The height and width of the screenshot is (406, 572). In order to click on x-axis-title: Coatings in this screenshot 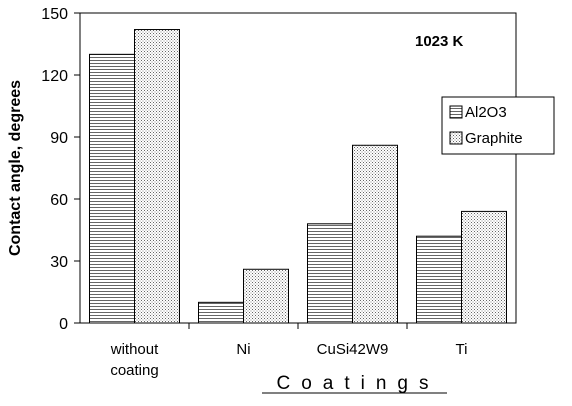, I will do `click(354, 383)`.